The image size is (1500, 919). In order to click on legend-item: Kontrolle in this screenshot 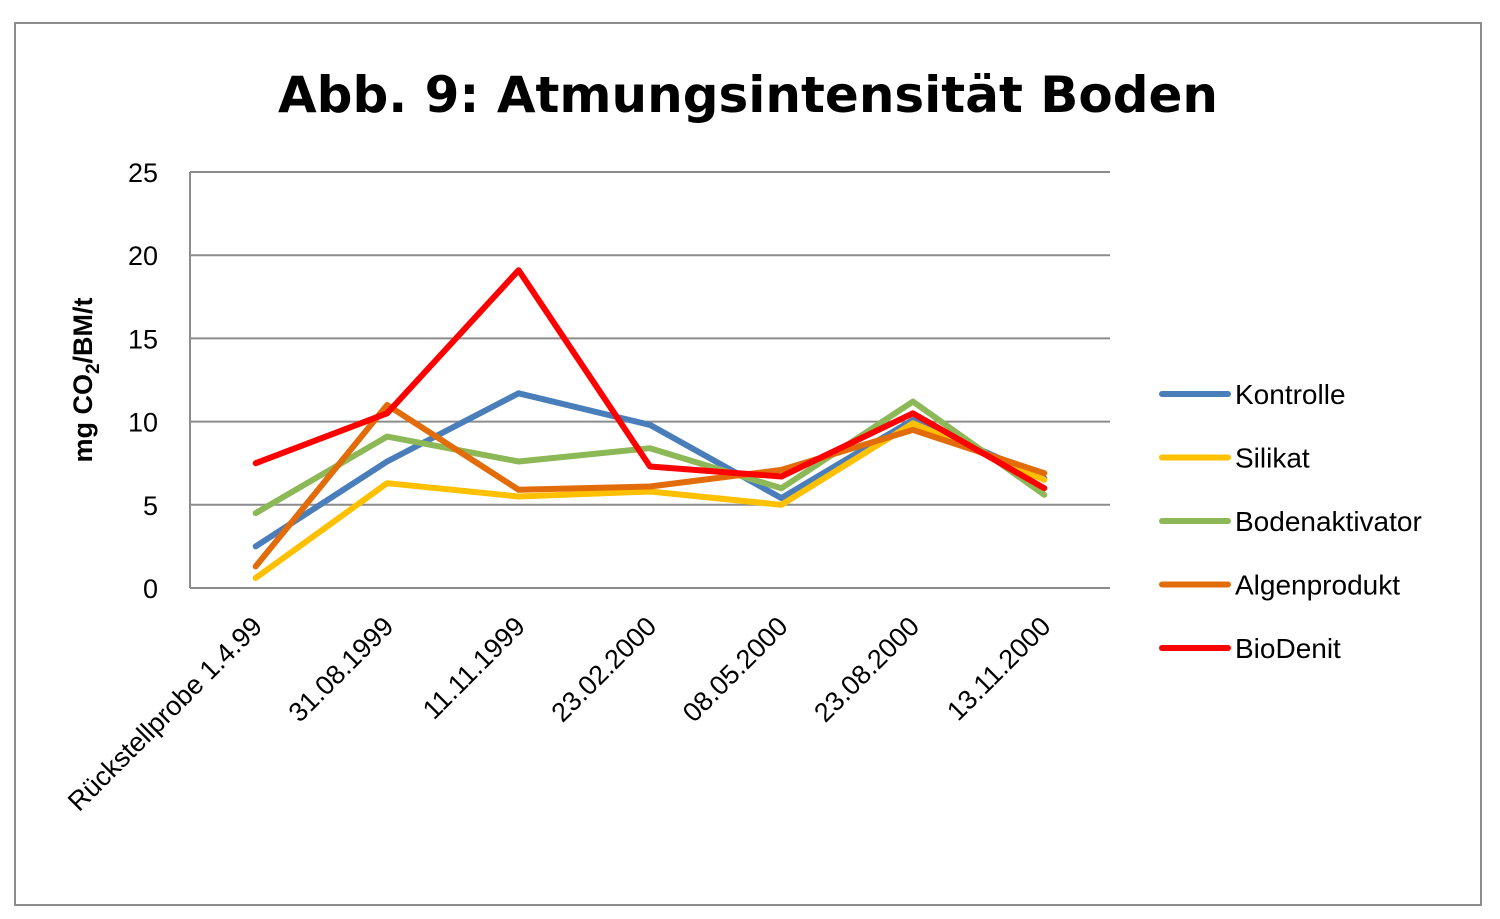, I will do `click(1252, 394)`.